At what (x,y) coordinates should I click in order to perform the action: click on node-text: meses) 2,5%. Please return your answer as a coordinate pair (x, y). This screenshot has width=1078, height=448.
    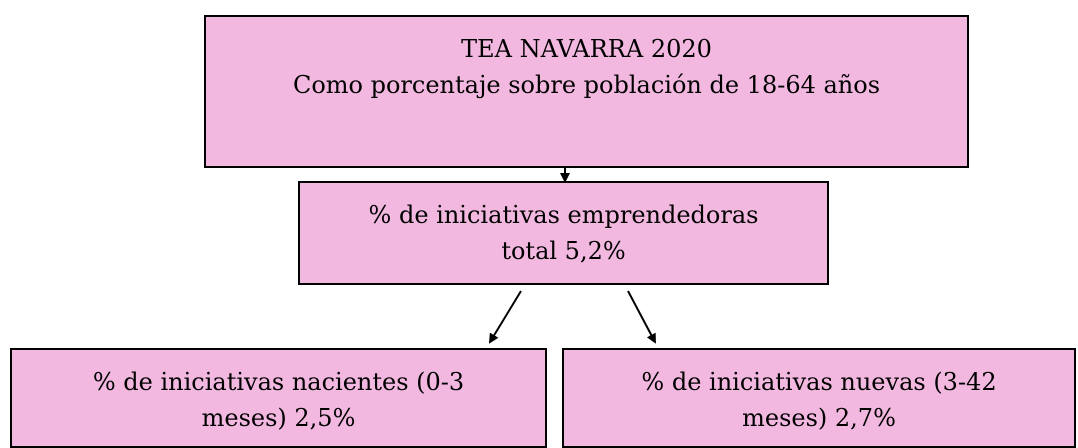
    Looking at the image, I should click on (278, 418).